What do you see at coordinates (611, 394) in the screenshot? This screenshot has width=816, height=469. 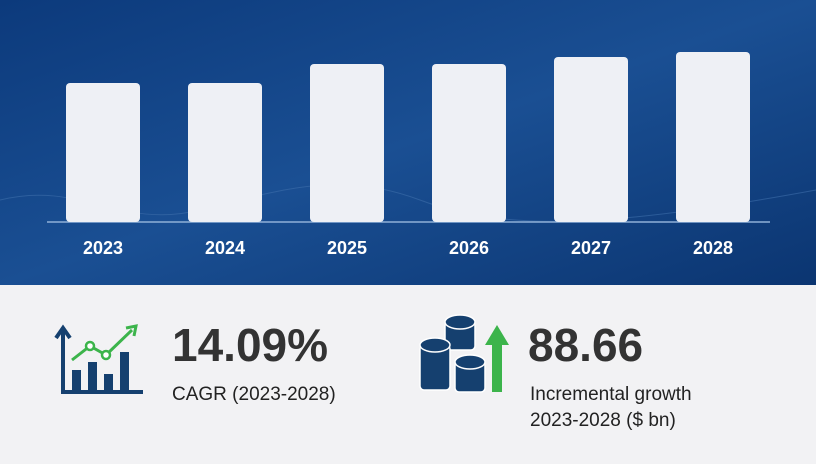 I see `growth-label: Incremental growth` at bounding box center [611, 394].